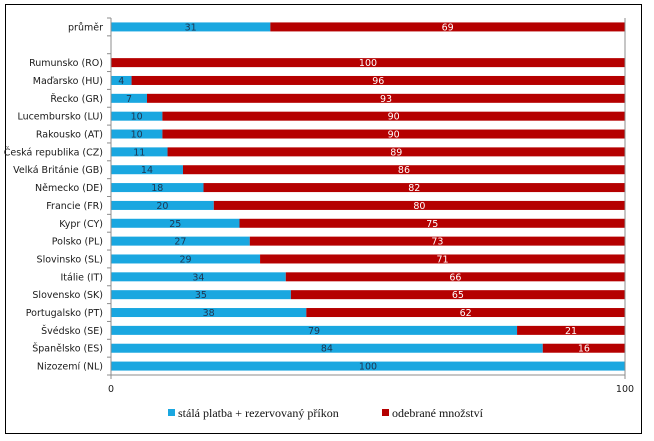  Describe the element at coordinates (185, 259) in the screenshot. I see `data-label-fixed-fee-slovinsko-sl: 29` at that location.